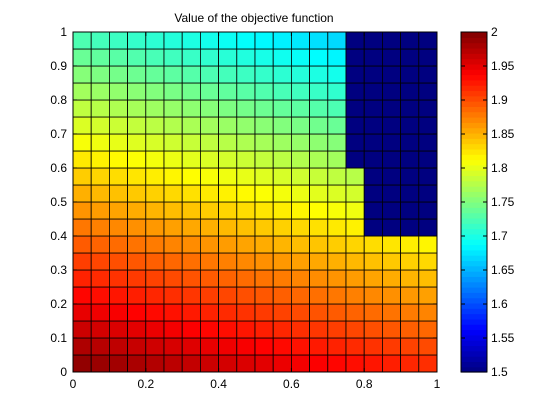 This screenshot has width=560, height=420. What do you see at coordinates (437, 384) in the screenshot?
I see `x-tick-label: 1` at bounding box center [437, 384].